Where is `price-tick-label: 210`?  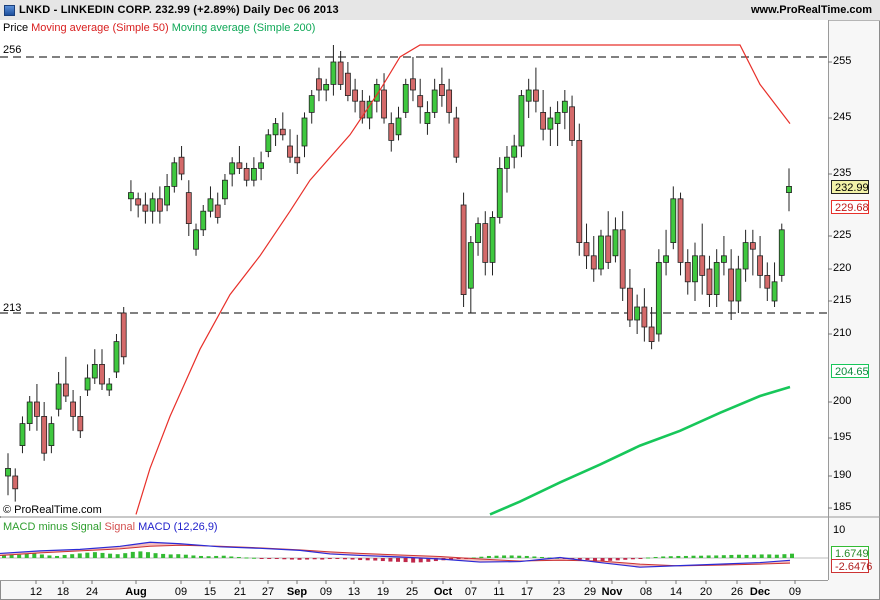
price-tick-label: 210 is located at coordinates (842, 333).